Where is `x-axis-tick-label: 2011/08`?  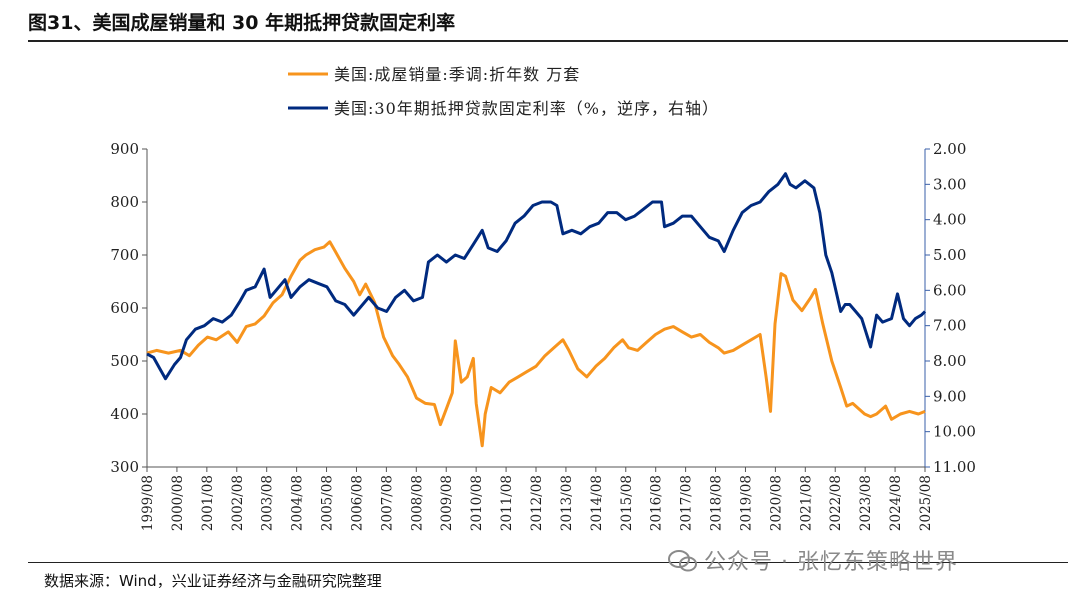
x-axis-tick-label: 2011/08 is located at coordinates (507, 503).